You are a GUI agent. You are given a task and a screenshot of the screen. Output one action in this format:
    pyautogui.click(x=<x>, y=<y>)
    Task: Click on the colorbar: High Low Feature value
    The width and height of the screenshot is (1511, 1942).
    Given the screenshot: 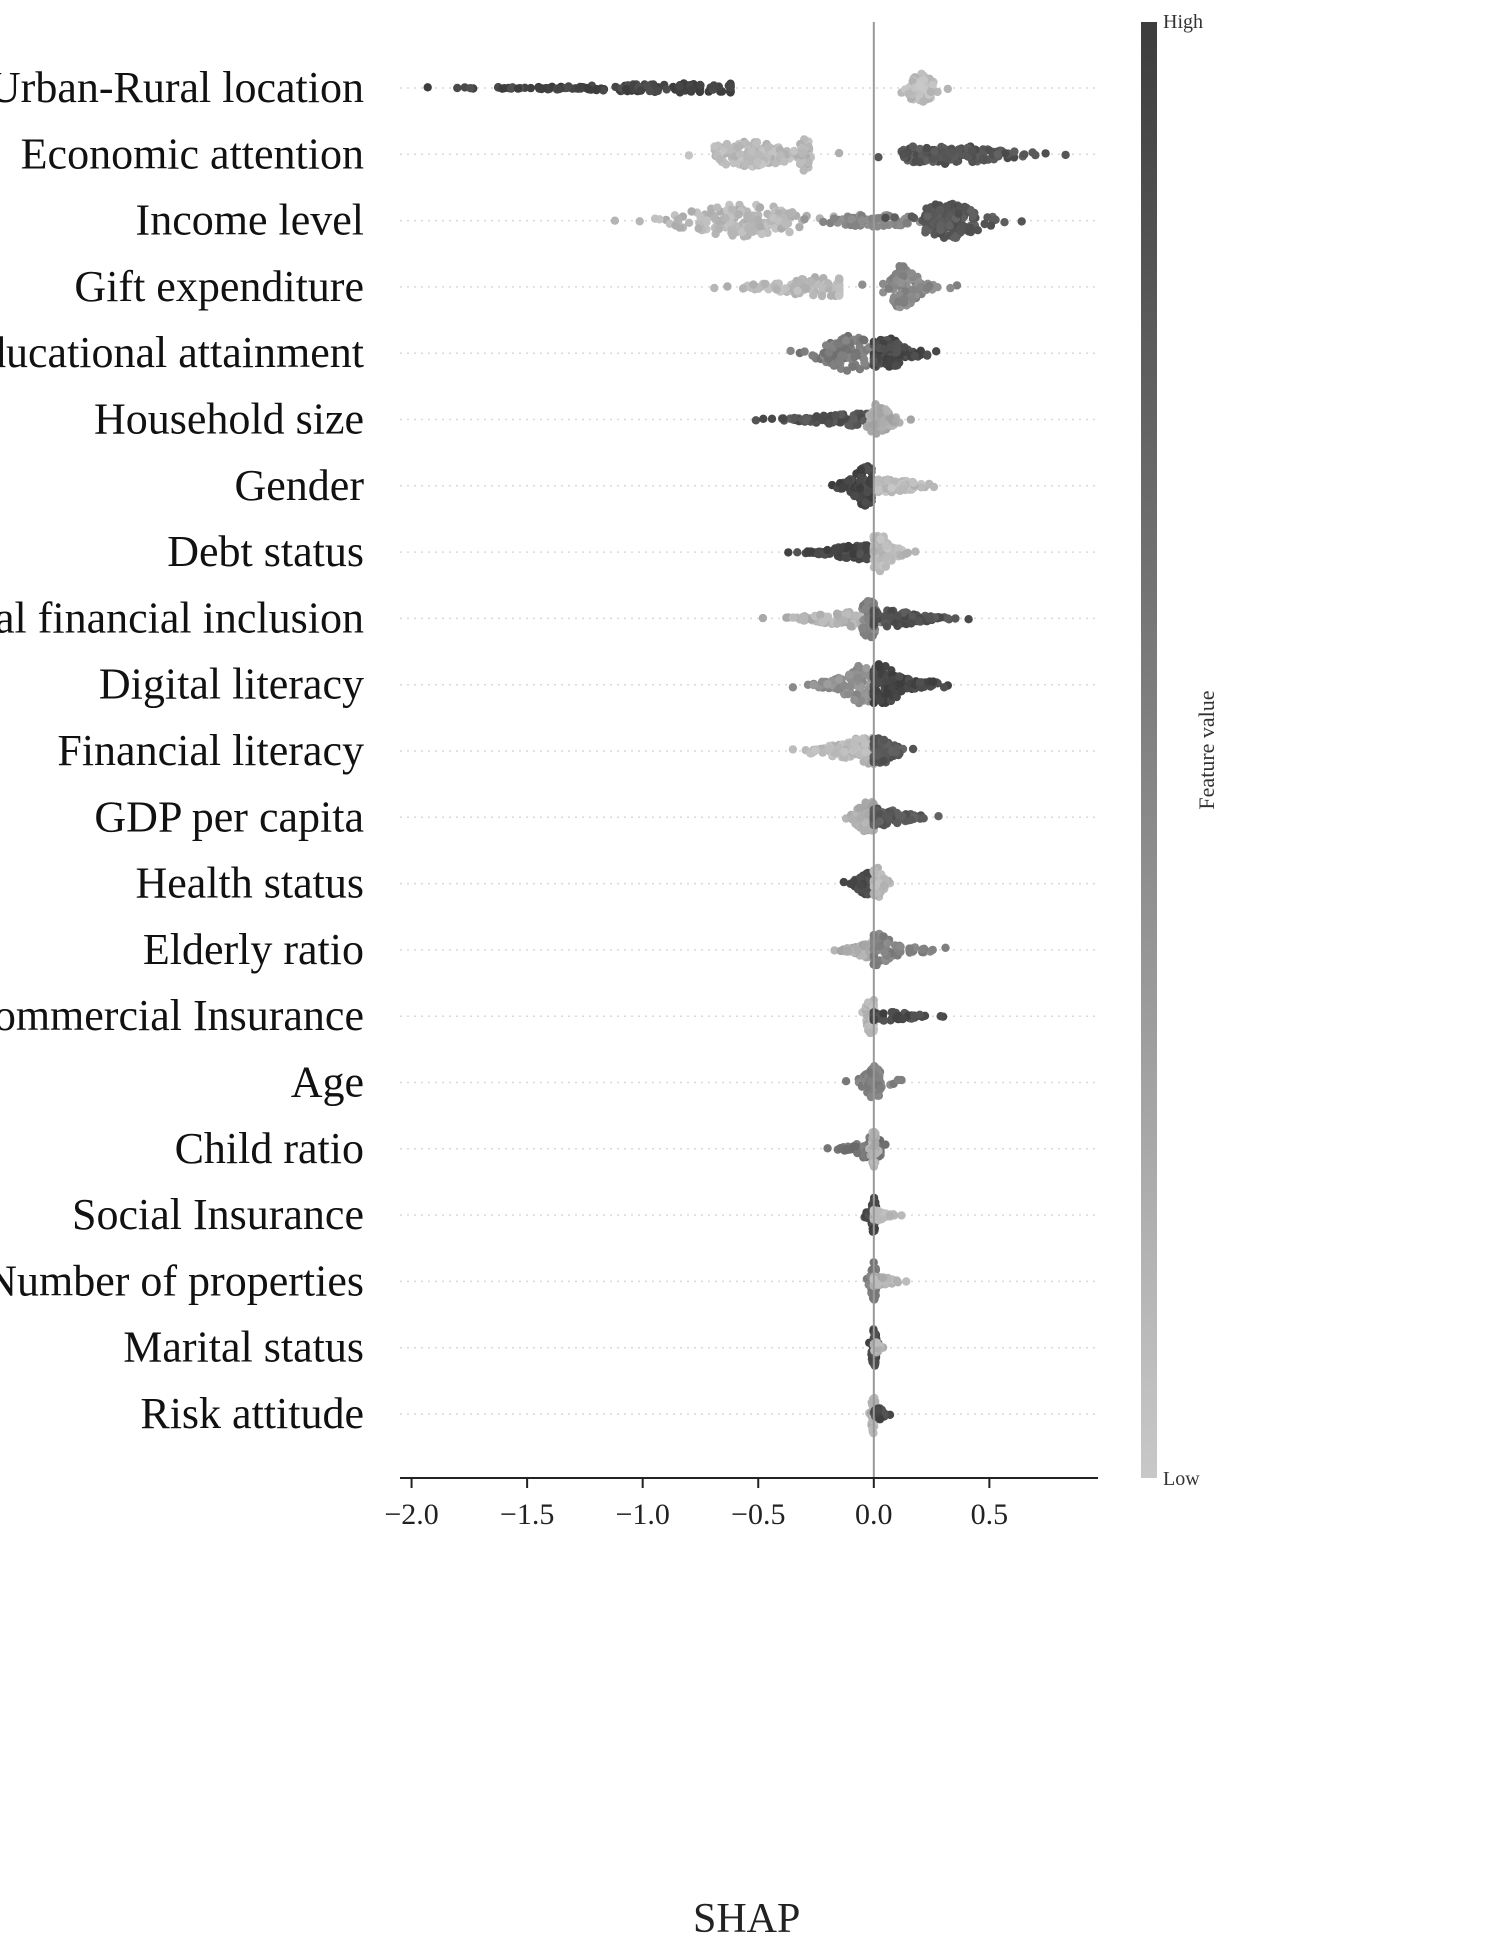 What is the action you would take?
    pyautogui.click(x=1180, y=750)
    